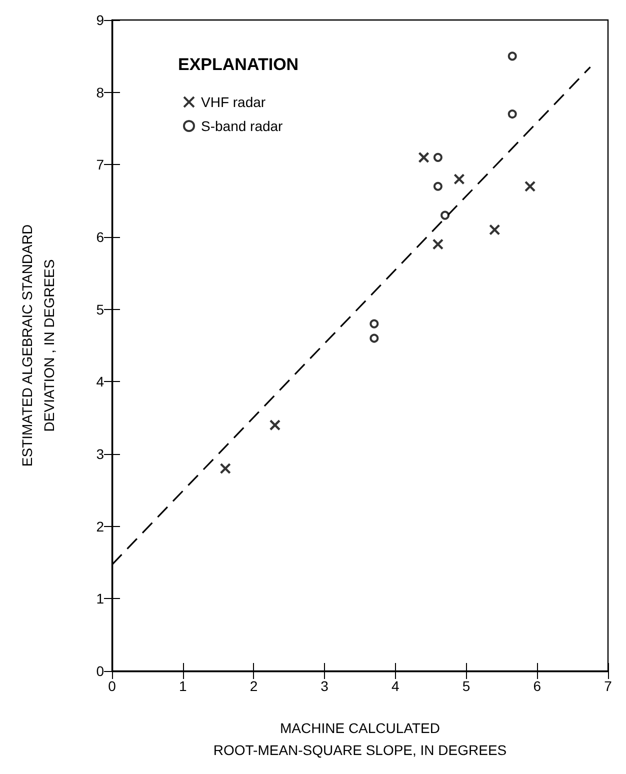 This screenshot has width=626, height=774. I want to click on y-tick-label: 0, so click(100, 671).